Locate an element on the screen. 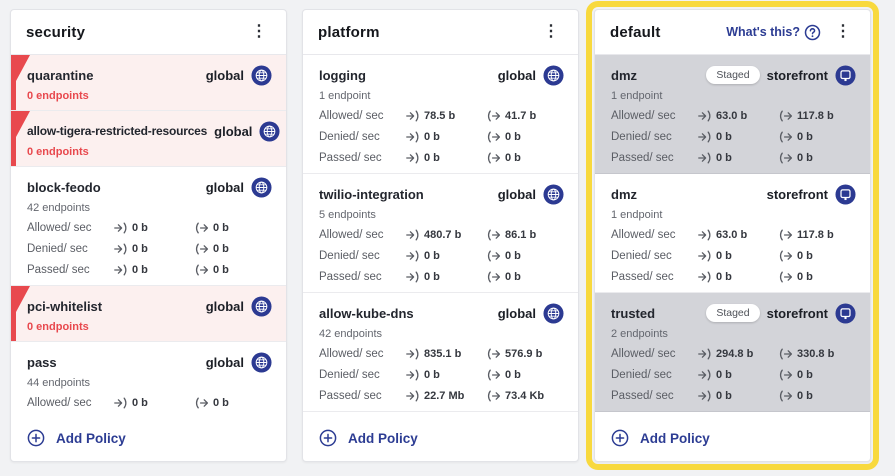 The width and height of the screenshot is (895, 476). policy-card: quarantine global 0 endpoints is located at coordinates (148, 83).